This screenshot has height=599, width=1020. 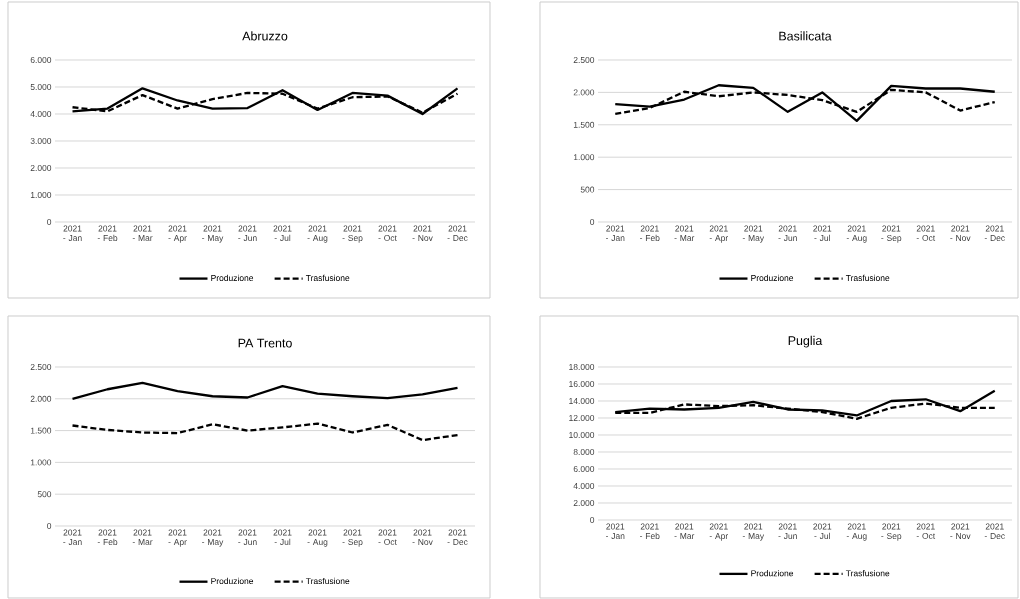 I want to click on chart-title: Puglia, so click(x=805, y=341).